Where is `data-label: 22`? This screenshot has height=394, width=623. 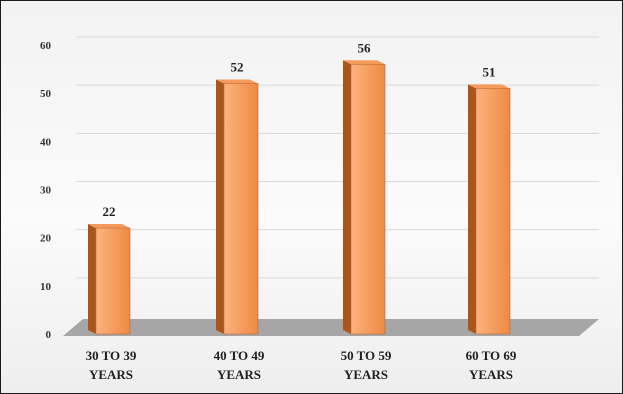 data-label: 22 is located at coordinates (109, 211).